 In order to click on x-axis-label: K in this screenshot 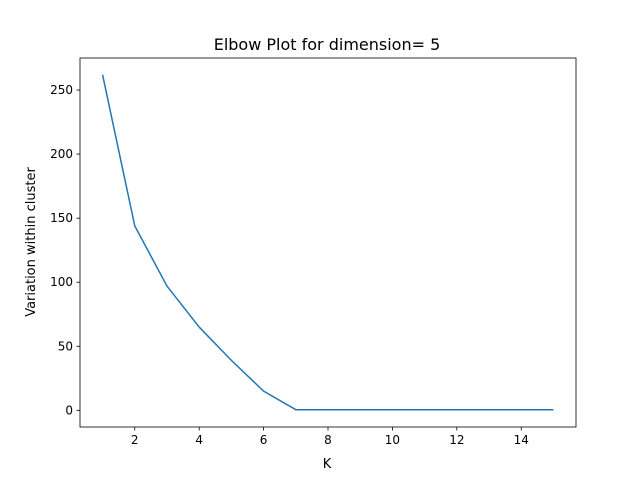, I will do `click(327, 464)`.